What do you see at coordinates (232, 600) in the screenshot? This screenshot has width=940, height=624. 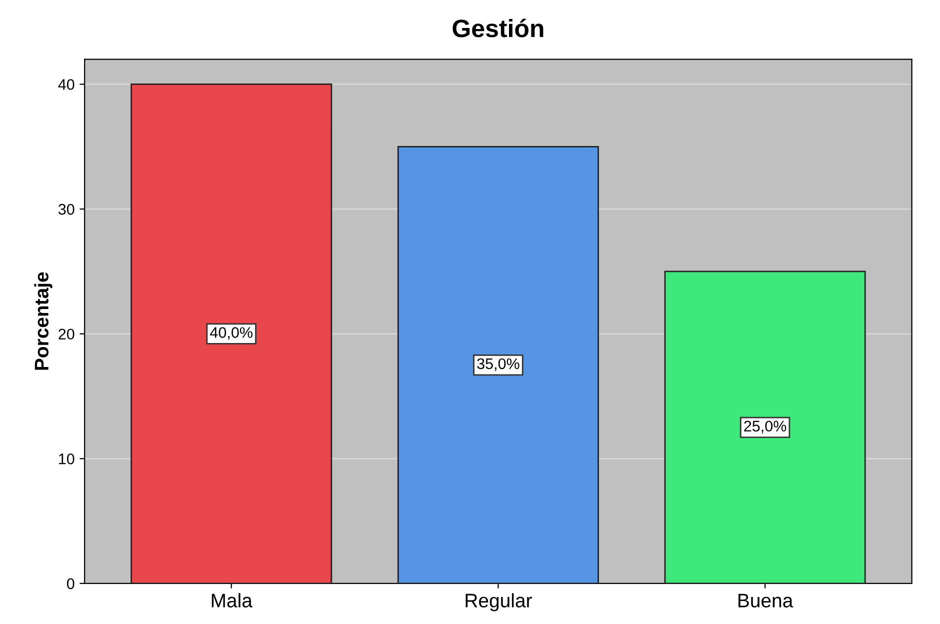 I see `x-tick-label: Mala` at bounding box center [232, 600].